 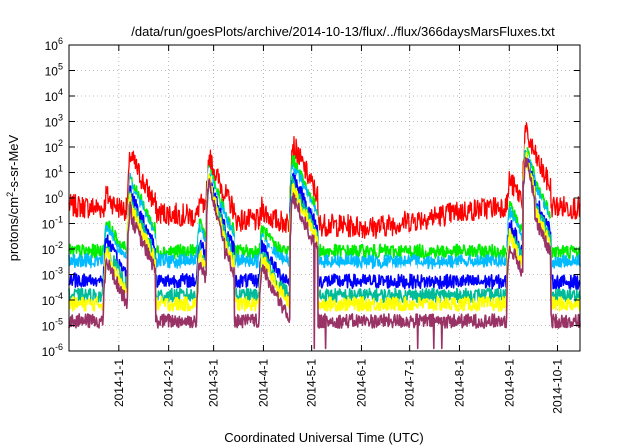 What do you see at coordinates (52, 274) in the screenshot?
I see `y-tick-label: 10⁻³` at bounding box center [52, 274].